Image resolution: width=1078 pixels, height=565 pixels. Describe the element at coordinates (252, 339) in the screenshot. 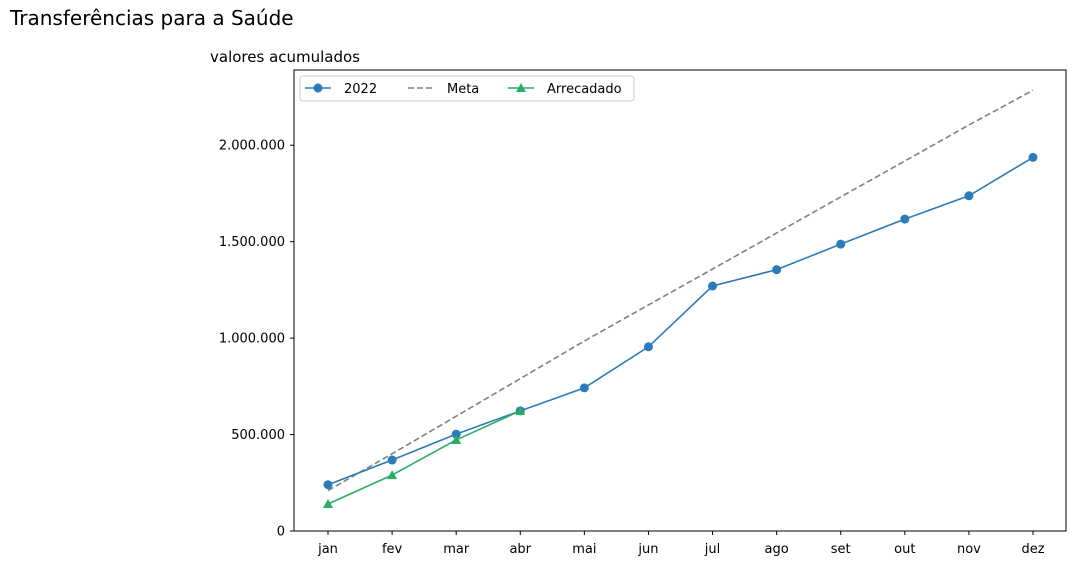

I see `y-tick-label: 1.000.000` at that location.